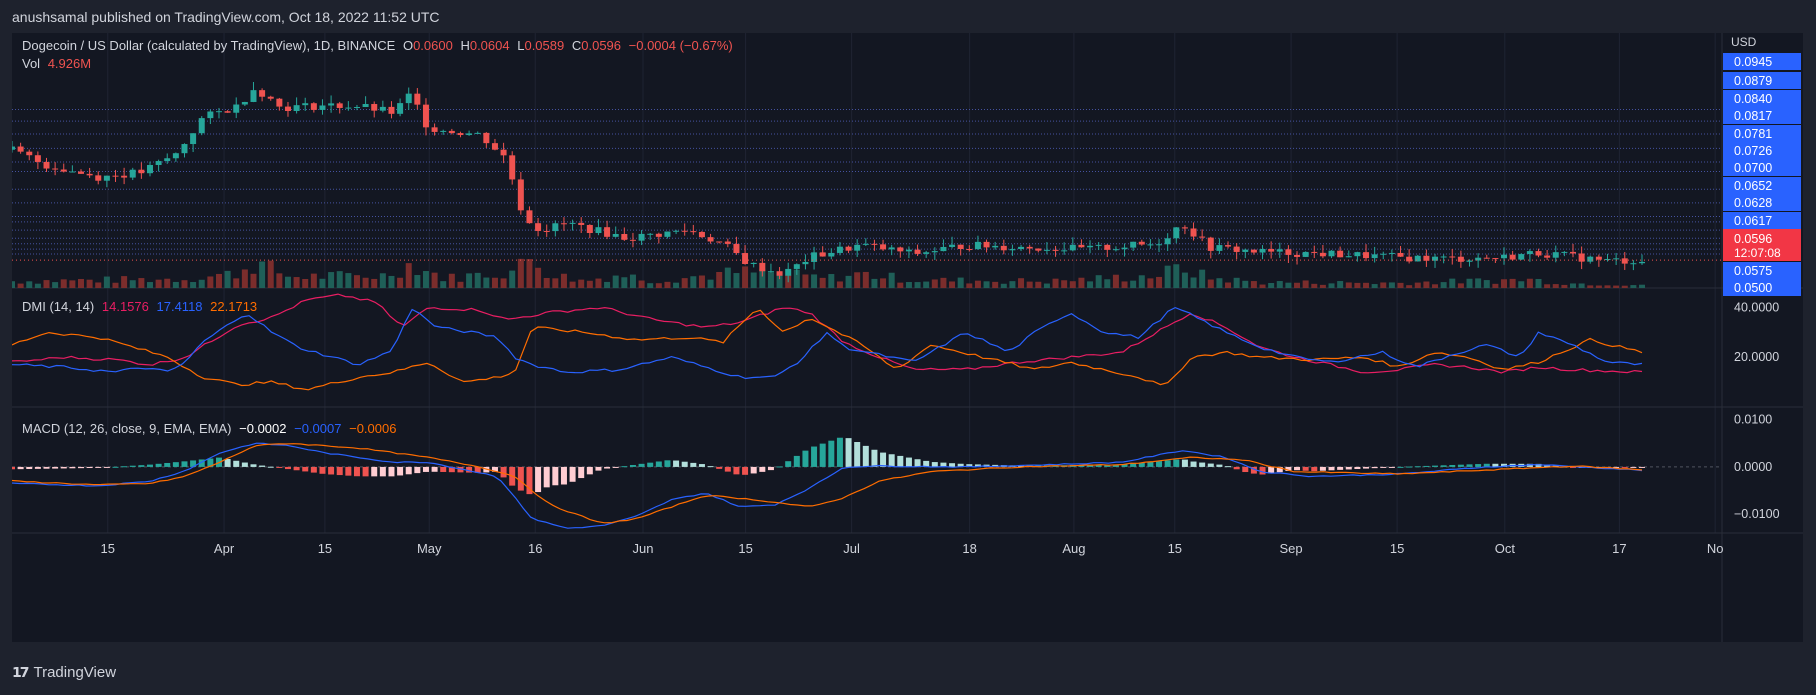 The height and width of the screenshot is (695, 1816). I want to click on plus-di-line, so click(827, 343).